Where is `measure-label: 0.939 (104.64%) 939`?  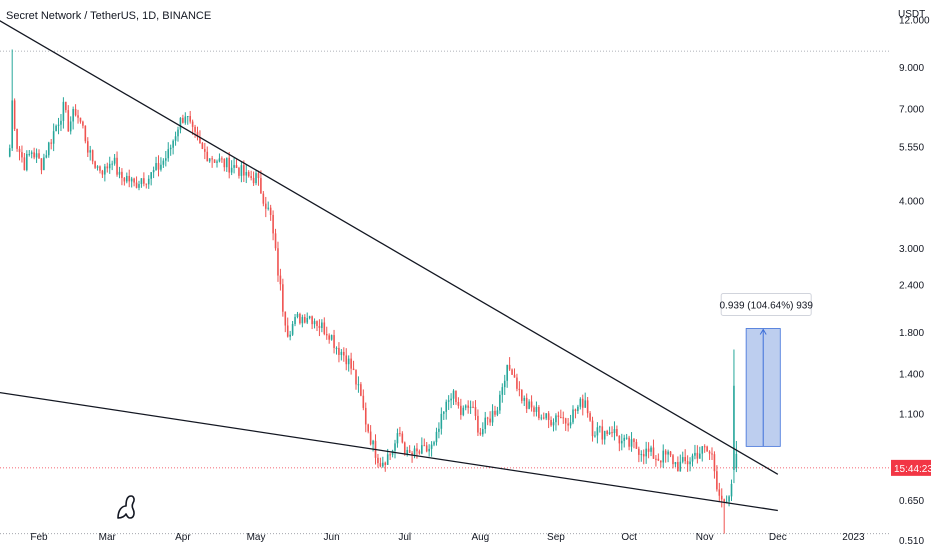 measure-label: 0.939 (104.64%) 939 is located at coordinates (767, 306).